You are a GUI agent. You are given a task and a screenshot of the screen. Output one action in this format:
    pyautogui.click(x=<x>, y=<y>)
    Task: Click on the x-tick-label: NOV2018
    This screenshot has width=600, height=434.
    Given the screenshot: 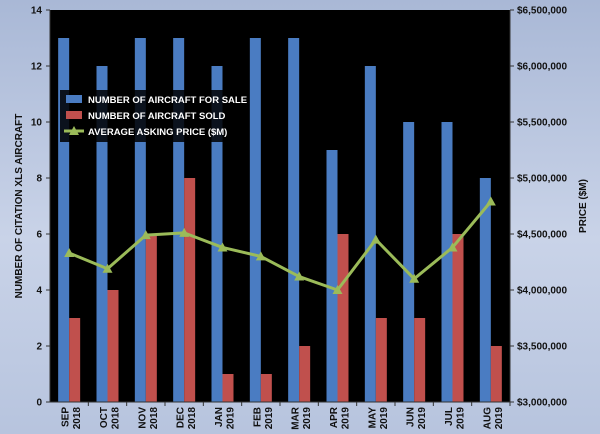 What is the action you would take?
    pyautogui.click(x=148, y=418)
    